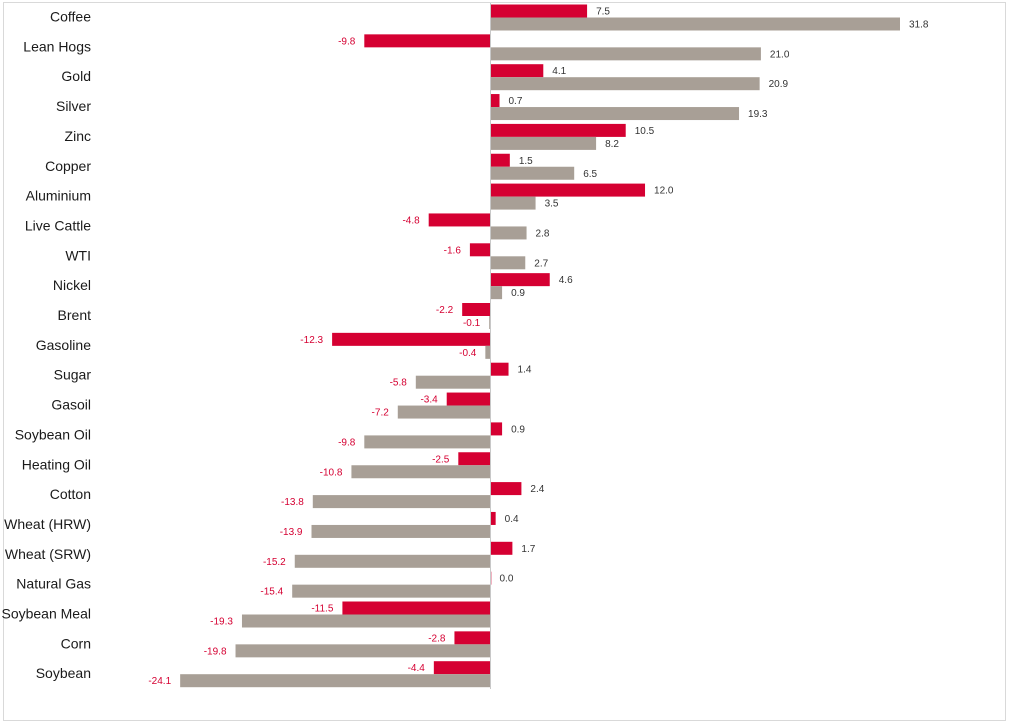 This screenshot has height=728, width=1010. Describe the element at coordinates (47, 524) in the screenshot. I see `category-label-wheat-hrw: Wheat (HRW)` at that location.